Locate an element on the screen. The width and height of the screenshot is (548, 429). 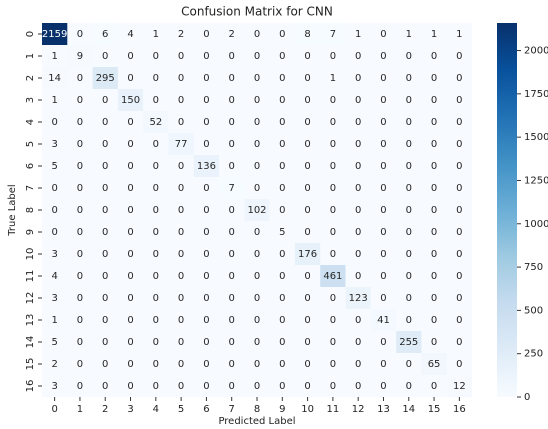
y-tick-label: 15 is located at coordinates (30, 364).